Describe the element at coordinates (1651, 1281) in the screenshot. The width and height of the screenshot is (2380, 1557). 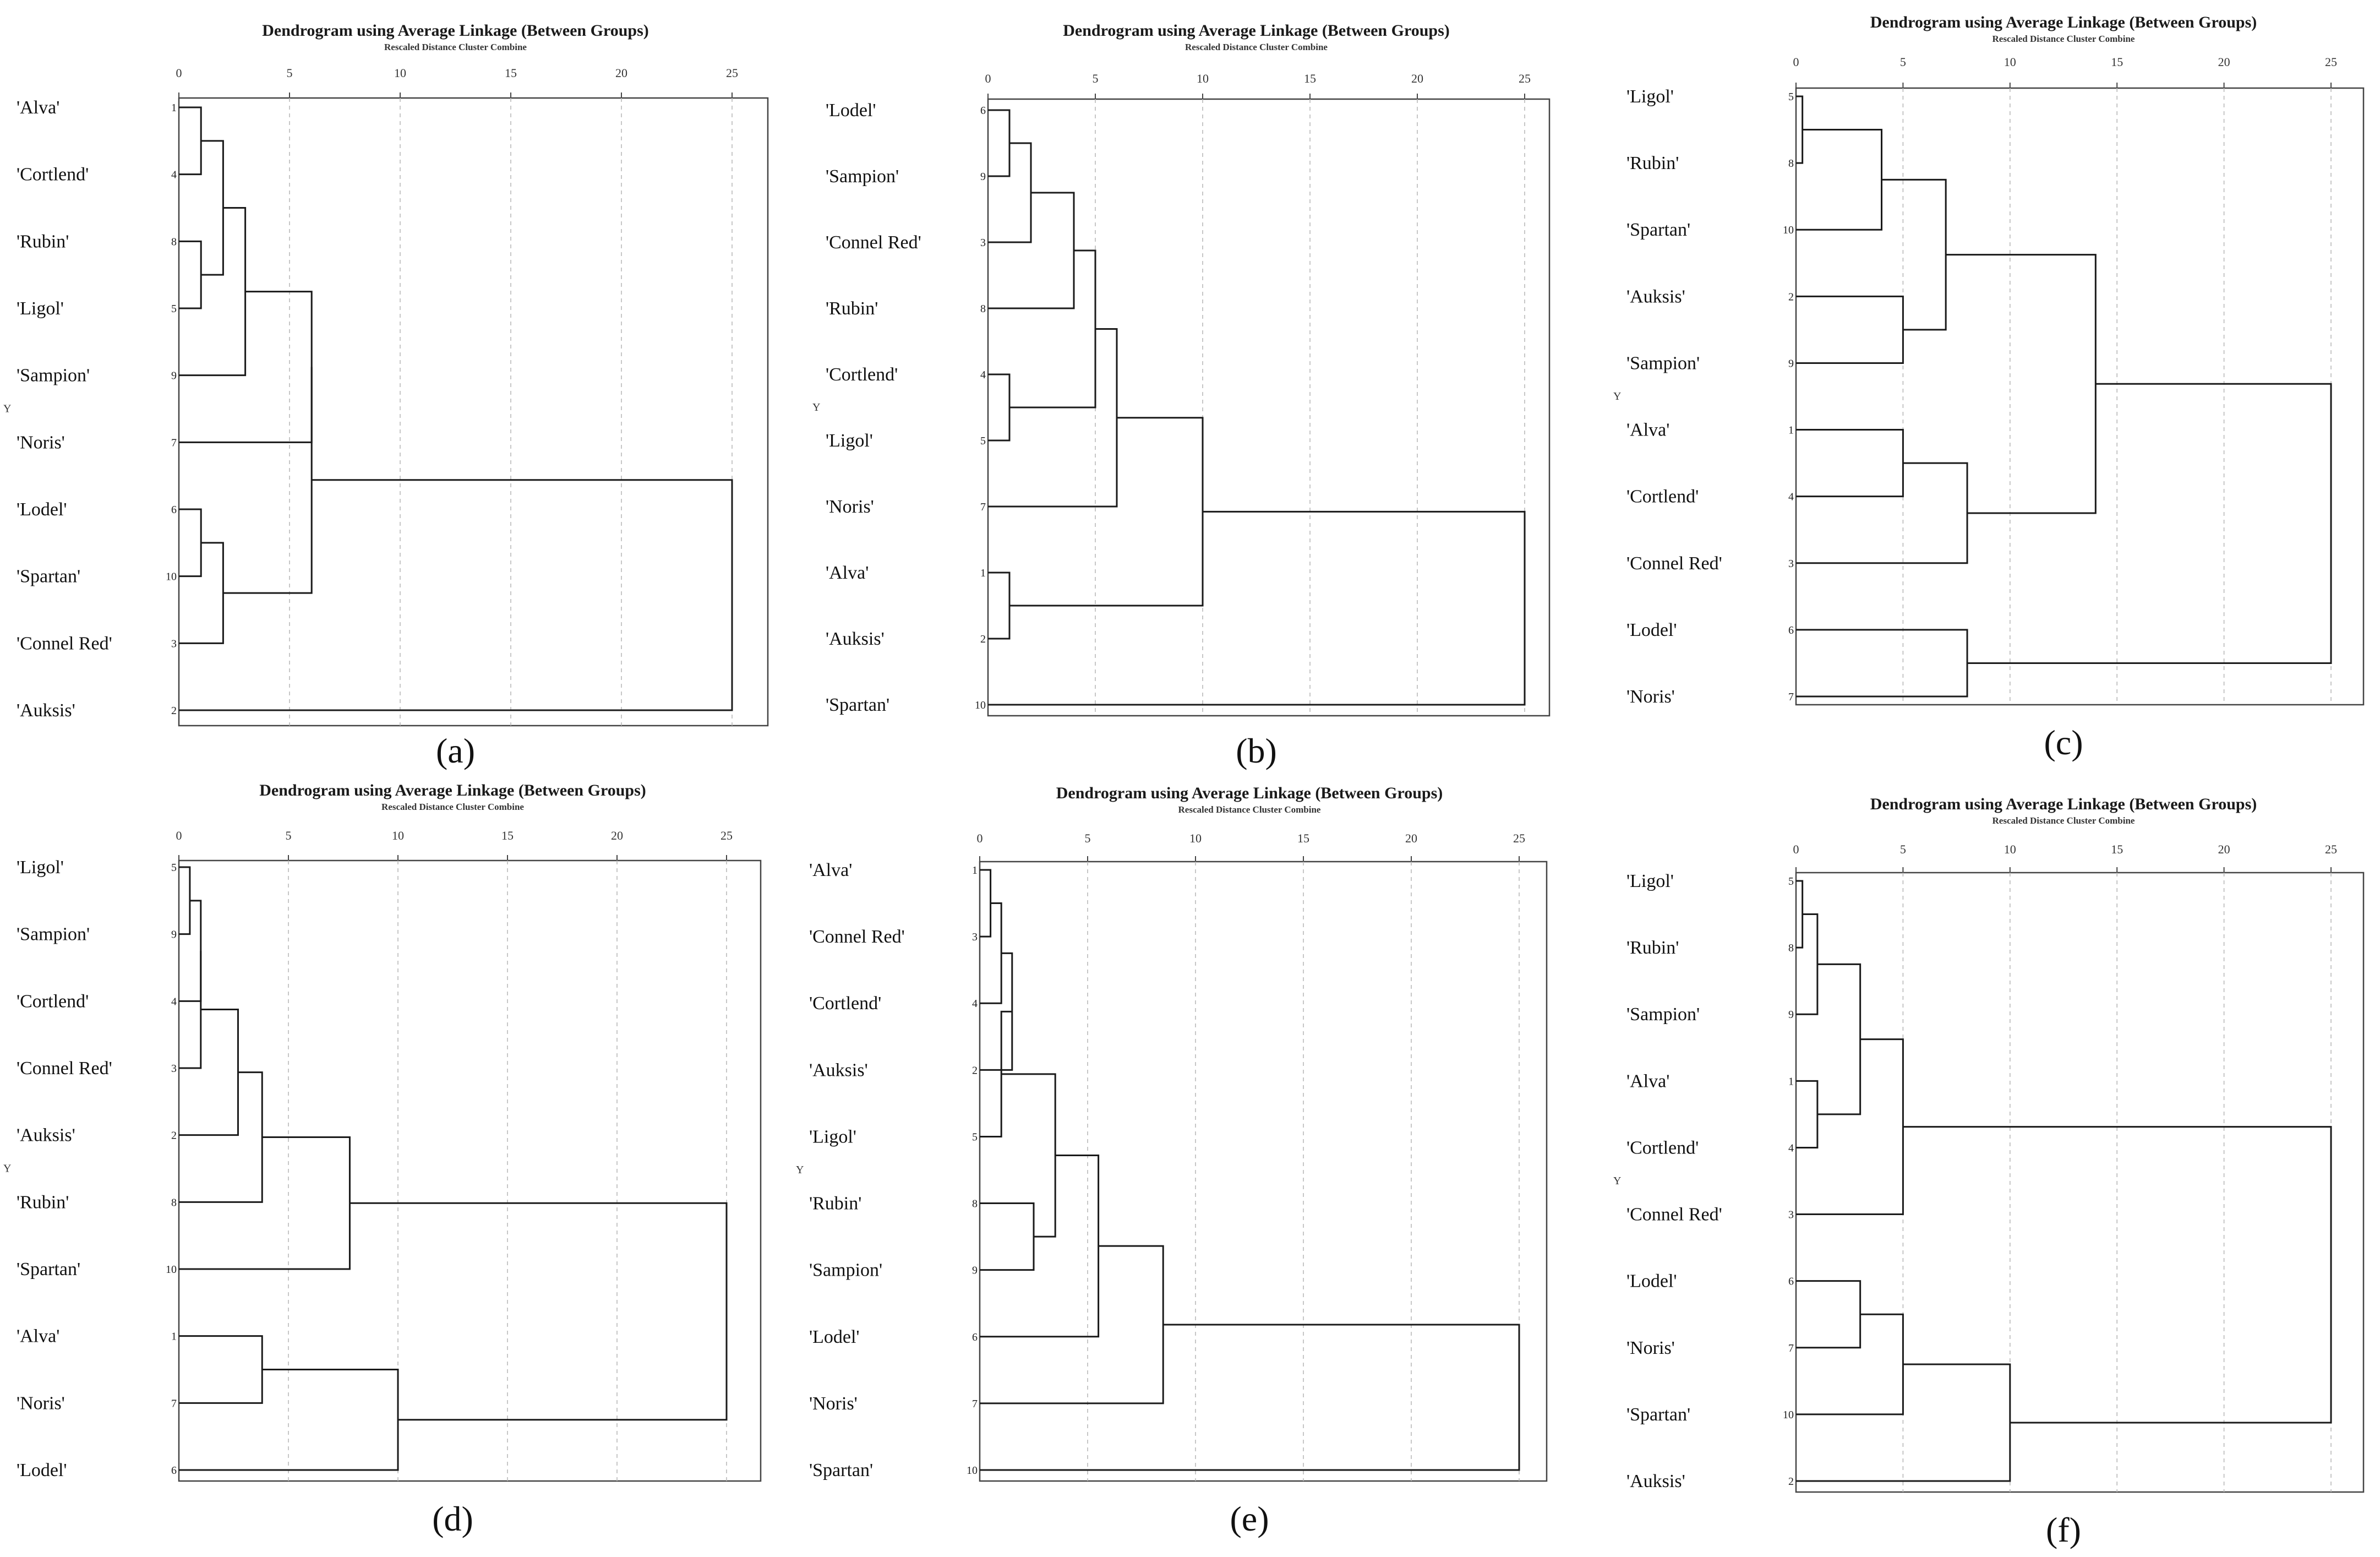
I see `leaf-label: 'Lodel'` at that location.